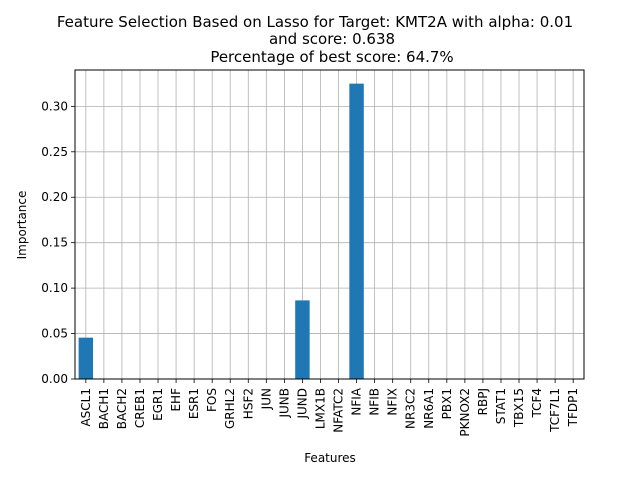  What do you see at coordinates (86, 358) in the screenshot?
I see `bar-ascl1` at bounding box center [86, 358].